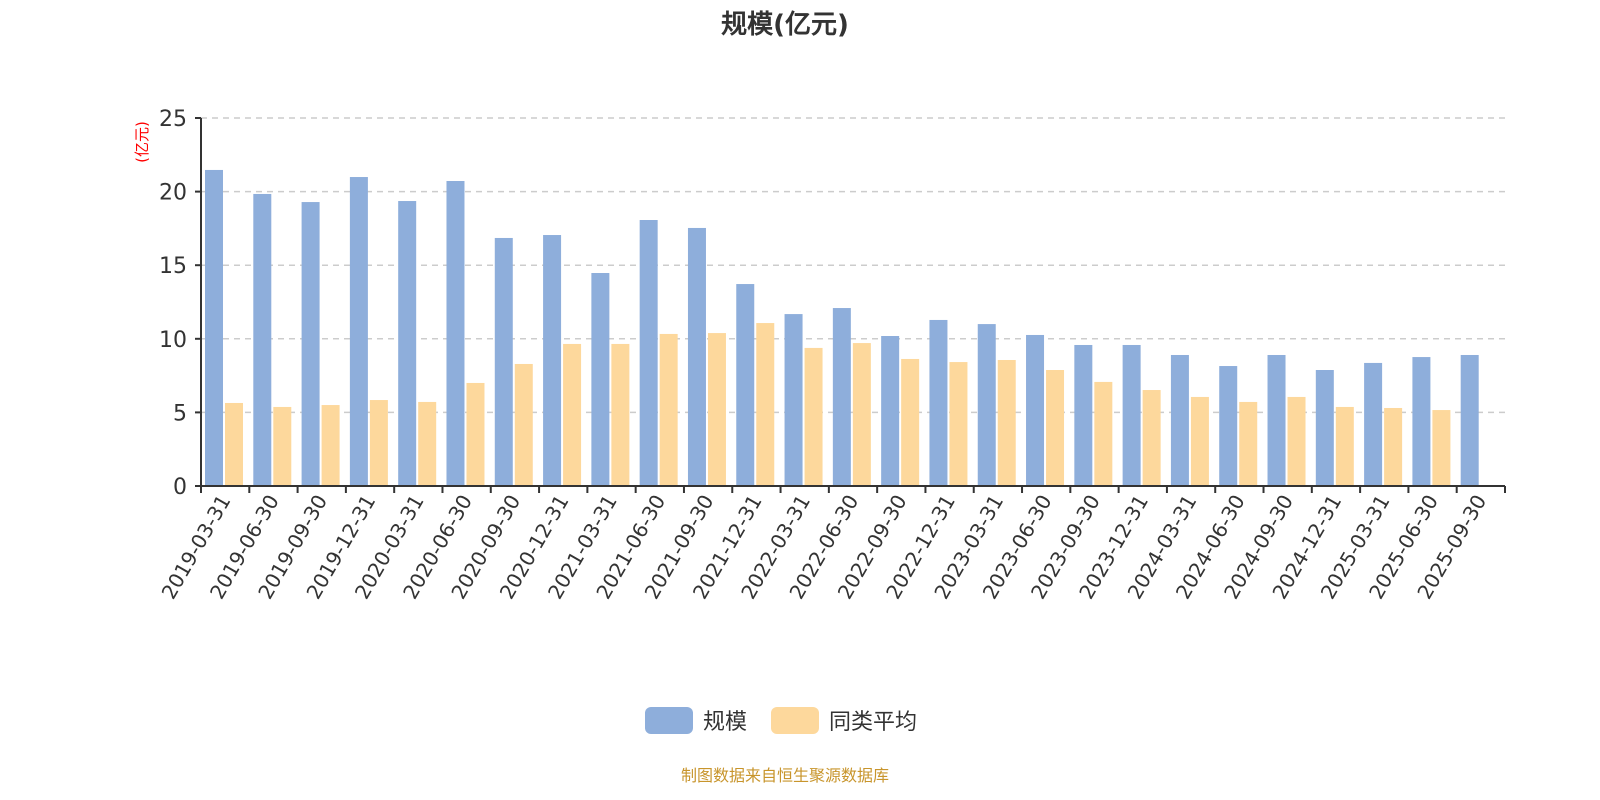 This screenshot has height=800, width=1600. What do you see at coordinates (785, 775) in the screenshot?
I see `source-note: 制图数据来自恒生聚源数据库` at bounding box center [785, 775].